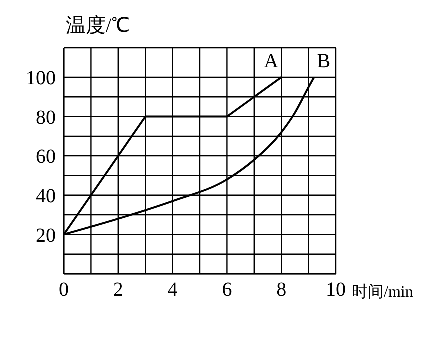 This screenshot has width=426, height=339. Describe the element at coordinates (272, 61) in the screenshot. I see `series-label: A` at that location.